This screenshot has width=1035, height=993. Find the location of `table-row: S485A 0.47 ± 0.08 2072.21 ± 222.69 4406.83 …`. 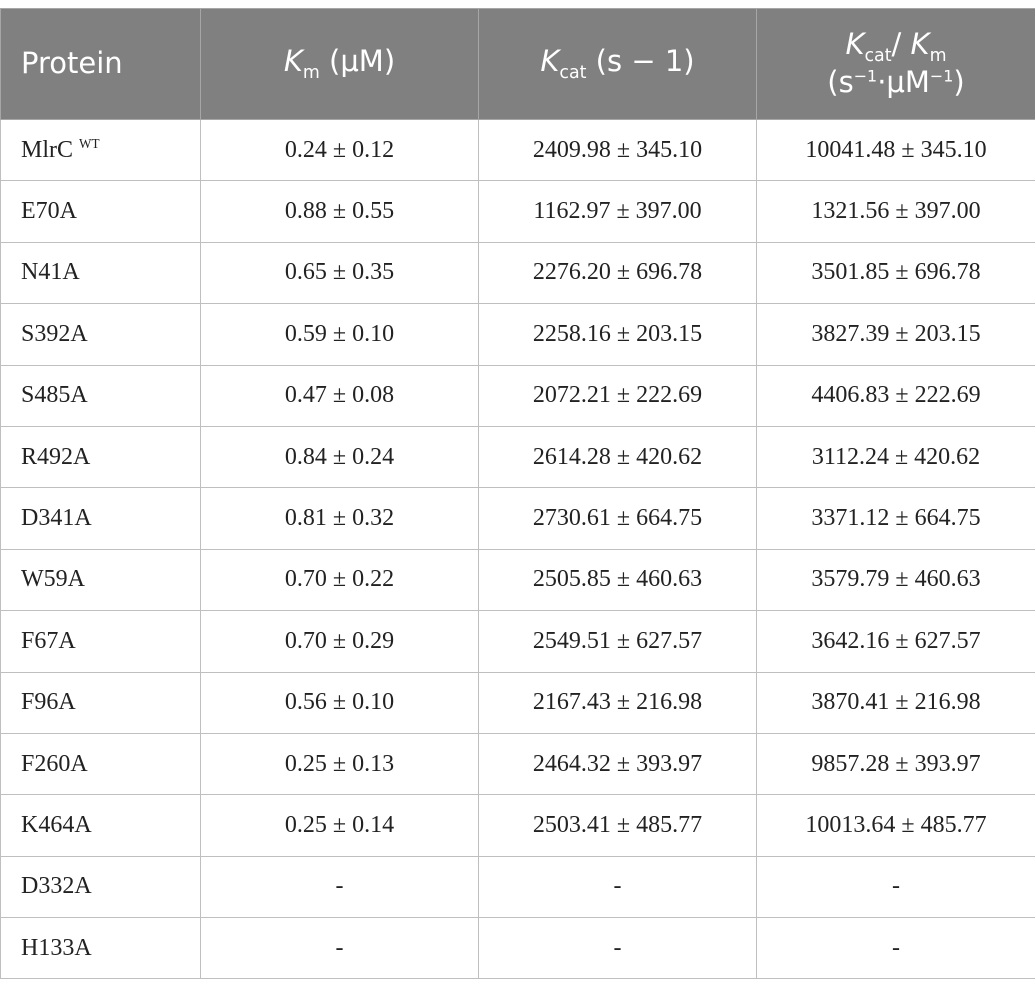

table-row: S485A 0.47 ± 0.08 2072.21 ± 222.69 4406.83 … is located at coordinates (517, 395).